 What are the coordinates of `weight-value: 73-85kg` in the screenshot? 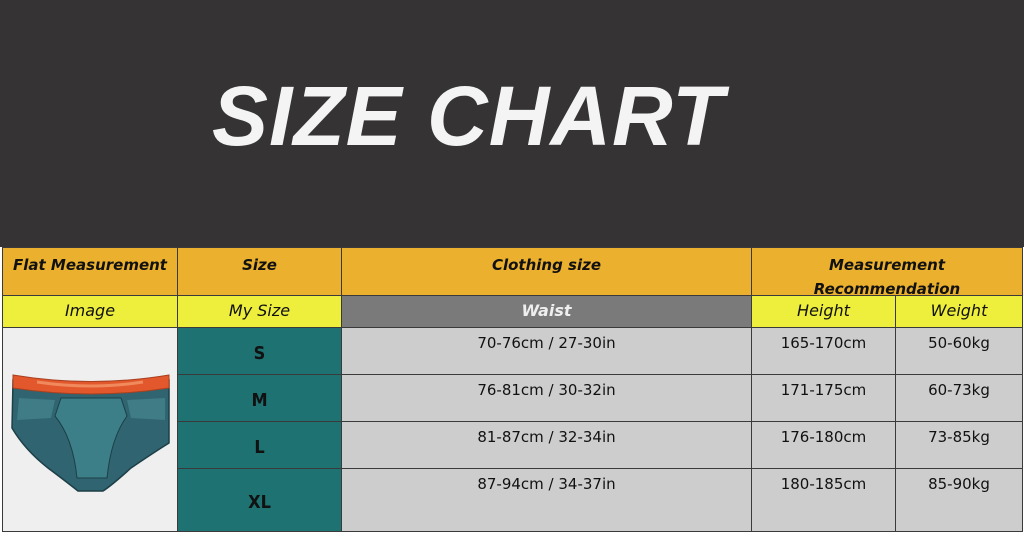 It's located at (959, 445).